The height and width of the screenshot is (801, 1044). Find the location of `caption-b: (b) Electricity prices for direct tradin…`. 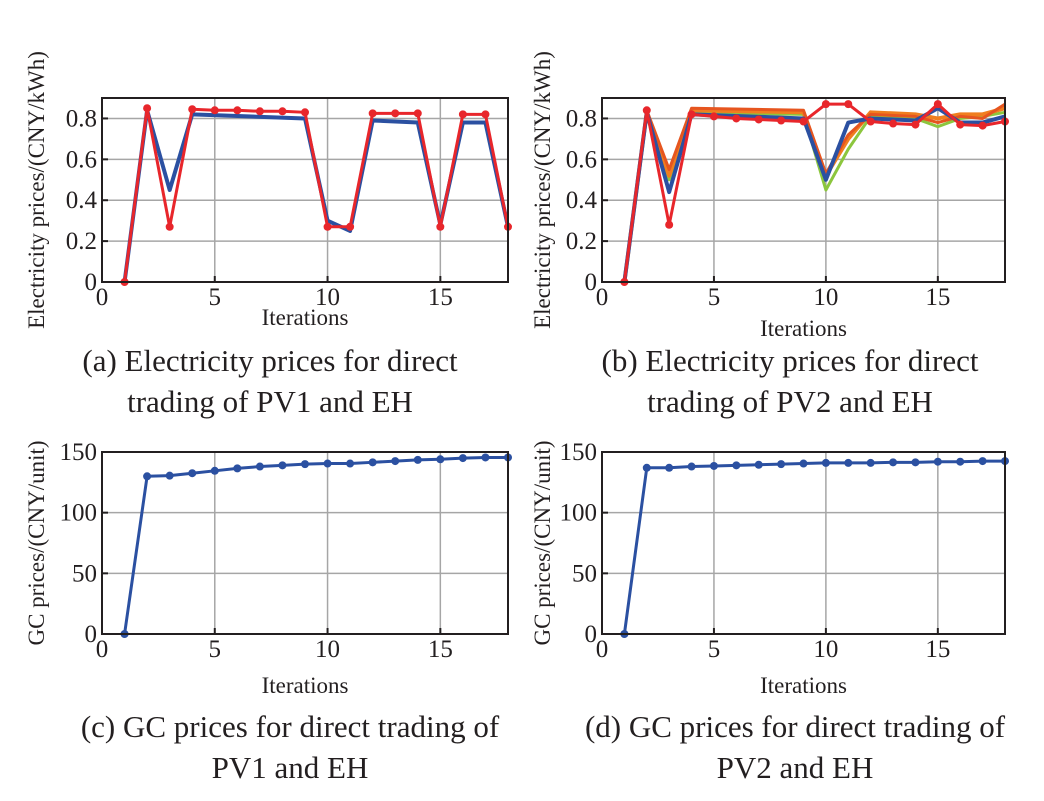

caption-b: (b) Electricity prices for direct tradin… is located at coordinates (789, 381).